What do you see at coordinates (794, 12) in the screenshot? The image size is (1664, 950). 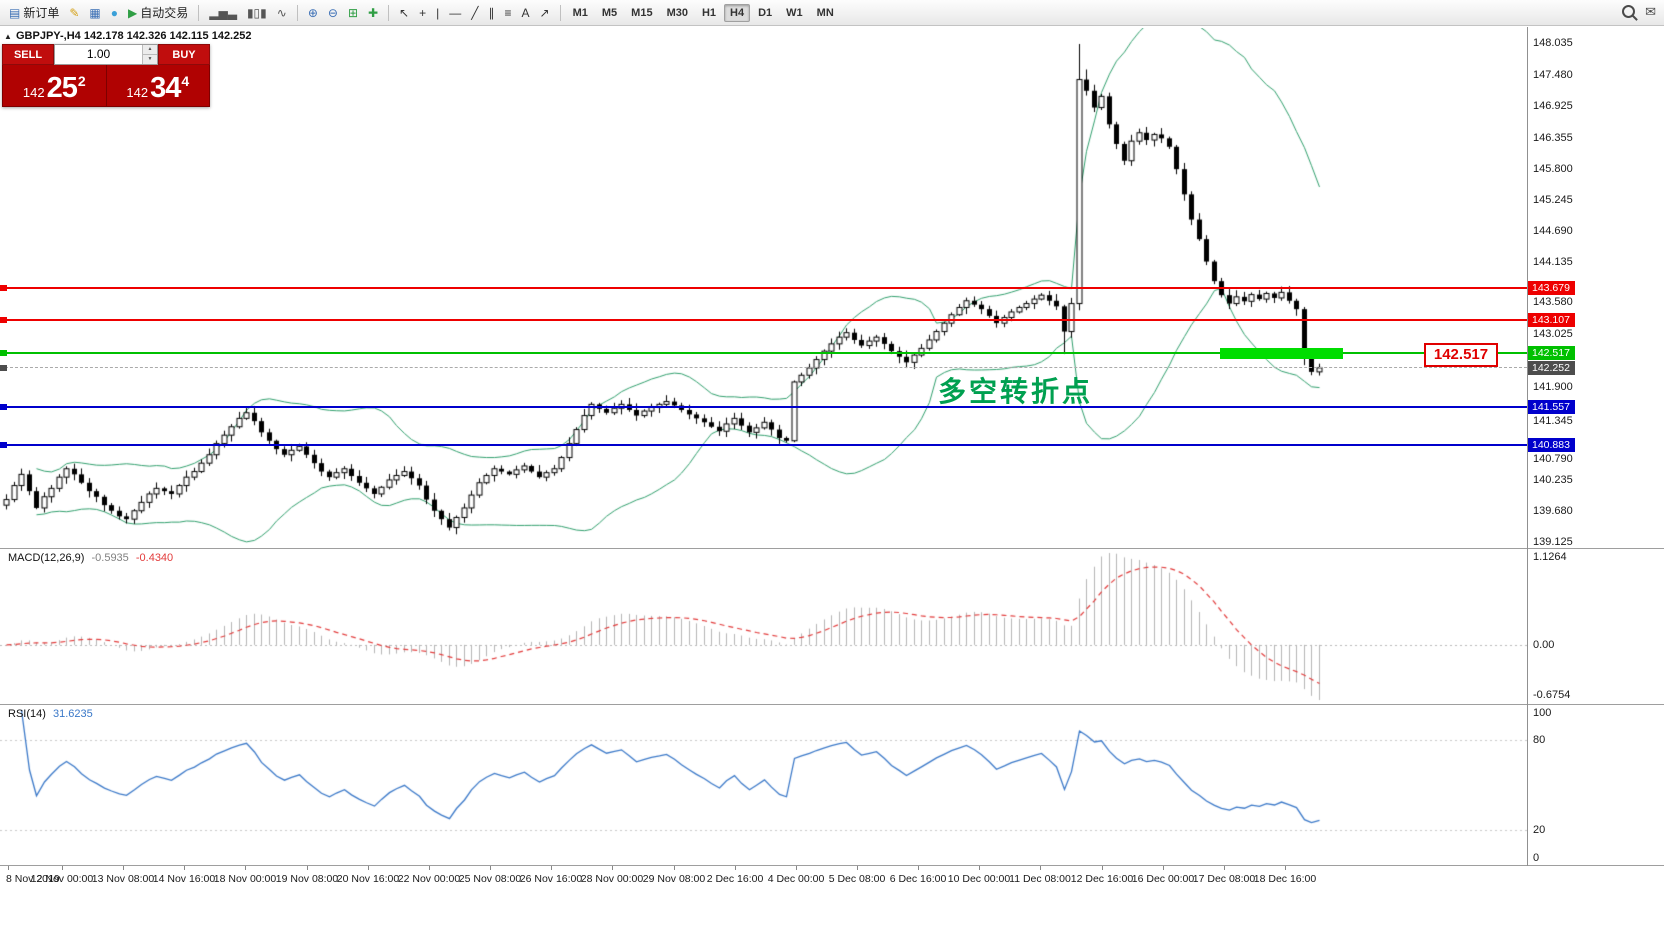 I see `timeframe-button-w1: W1` at bounding box center [794, 12].